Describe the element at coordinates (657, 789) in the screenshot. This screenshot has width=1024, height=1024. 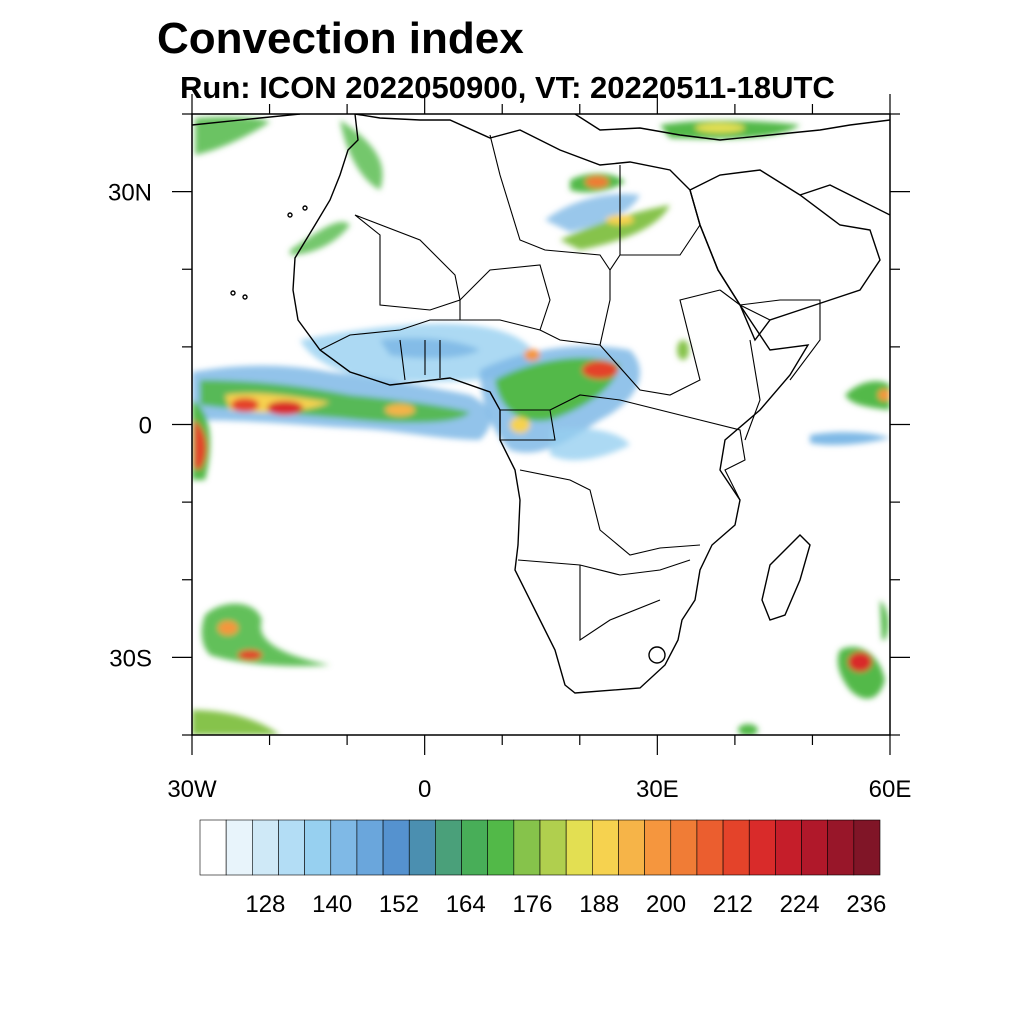
I see `lon-tick-label: 30E` at that location.